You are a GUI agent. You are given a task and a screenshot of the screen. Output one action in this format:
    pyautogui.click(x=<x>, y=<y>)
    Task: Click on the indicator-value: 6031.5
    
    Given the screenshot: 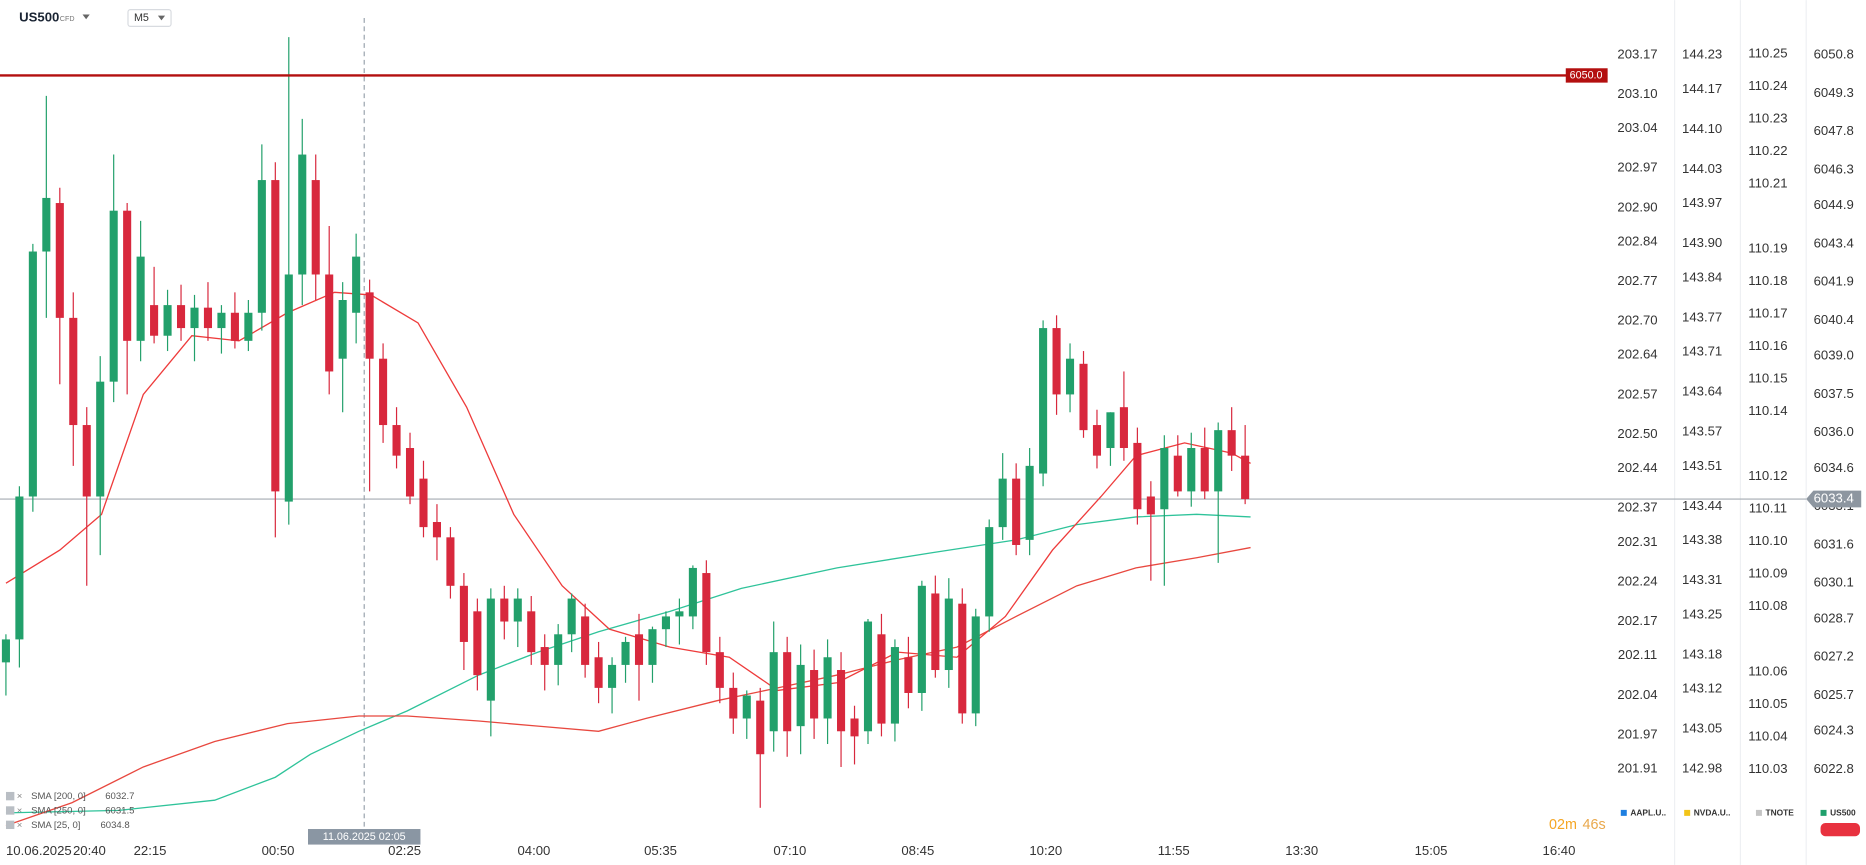 What is the action you would take?
    pyautogui.click(x=119, y=811)
    